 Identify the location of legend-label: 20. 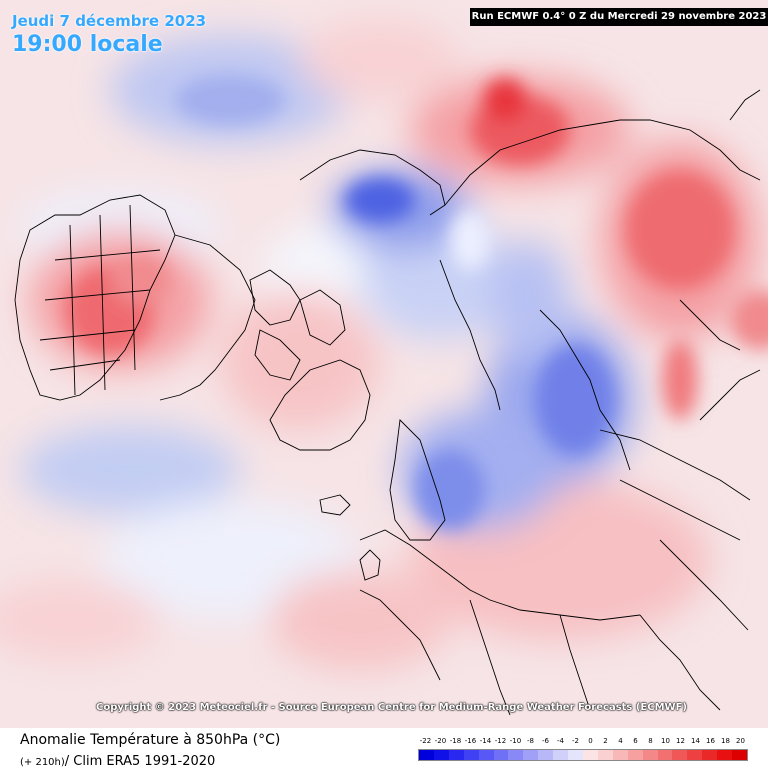
(740, 741).